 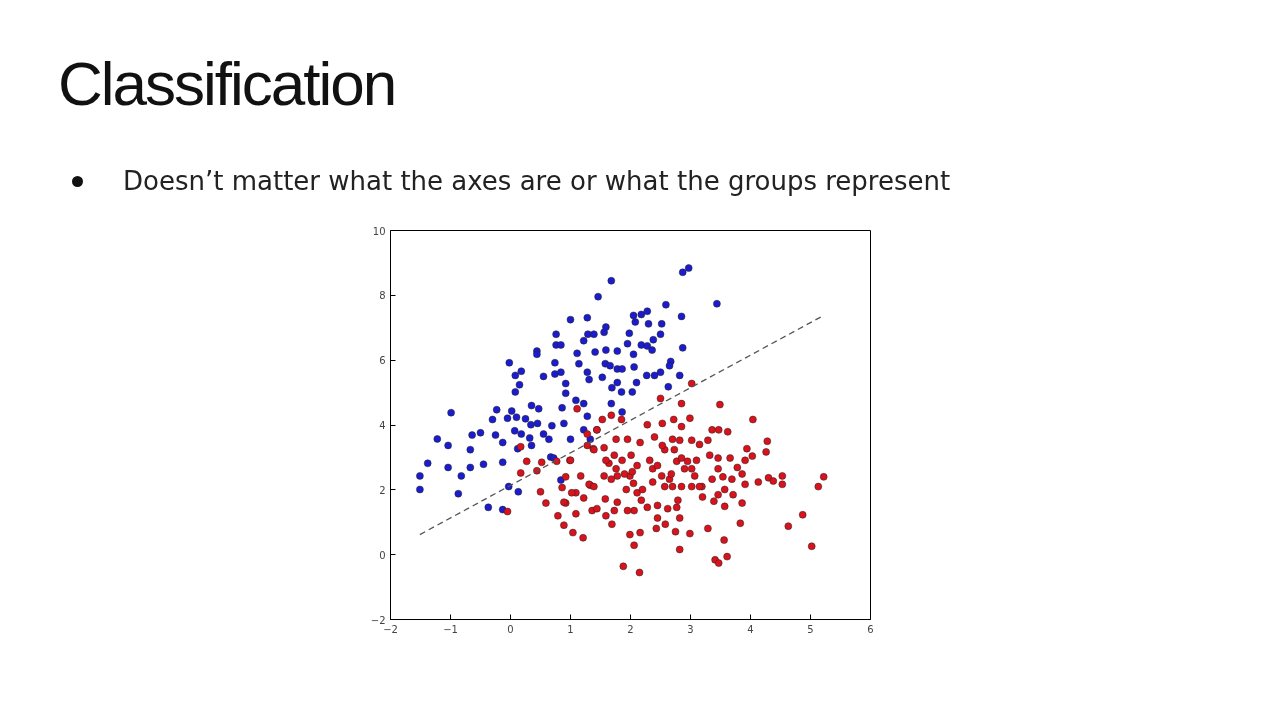 I want to click on x-tick-label: −1, so click(x=450, y=629).